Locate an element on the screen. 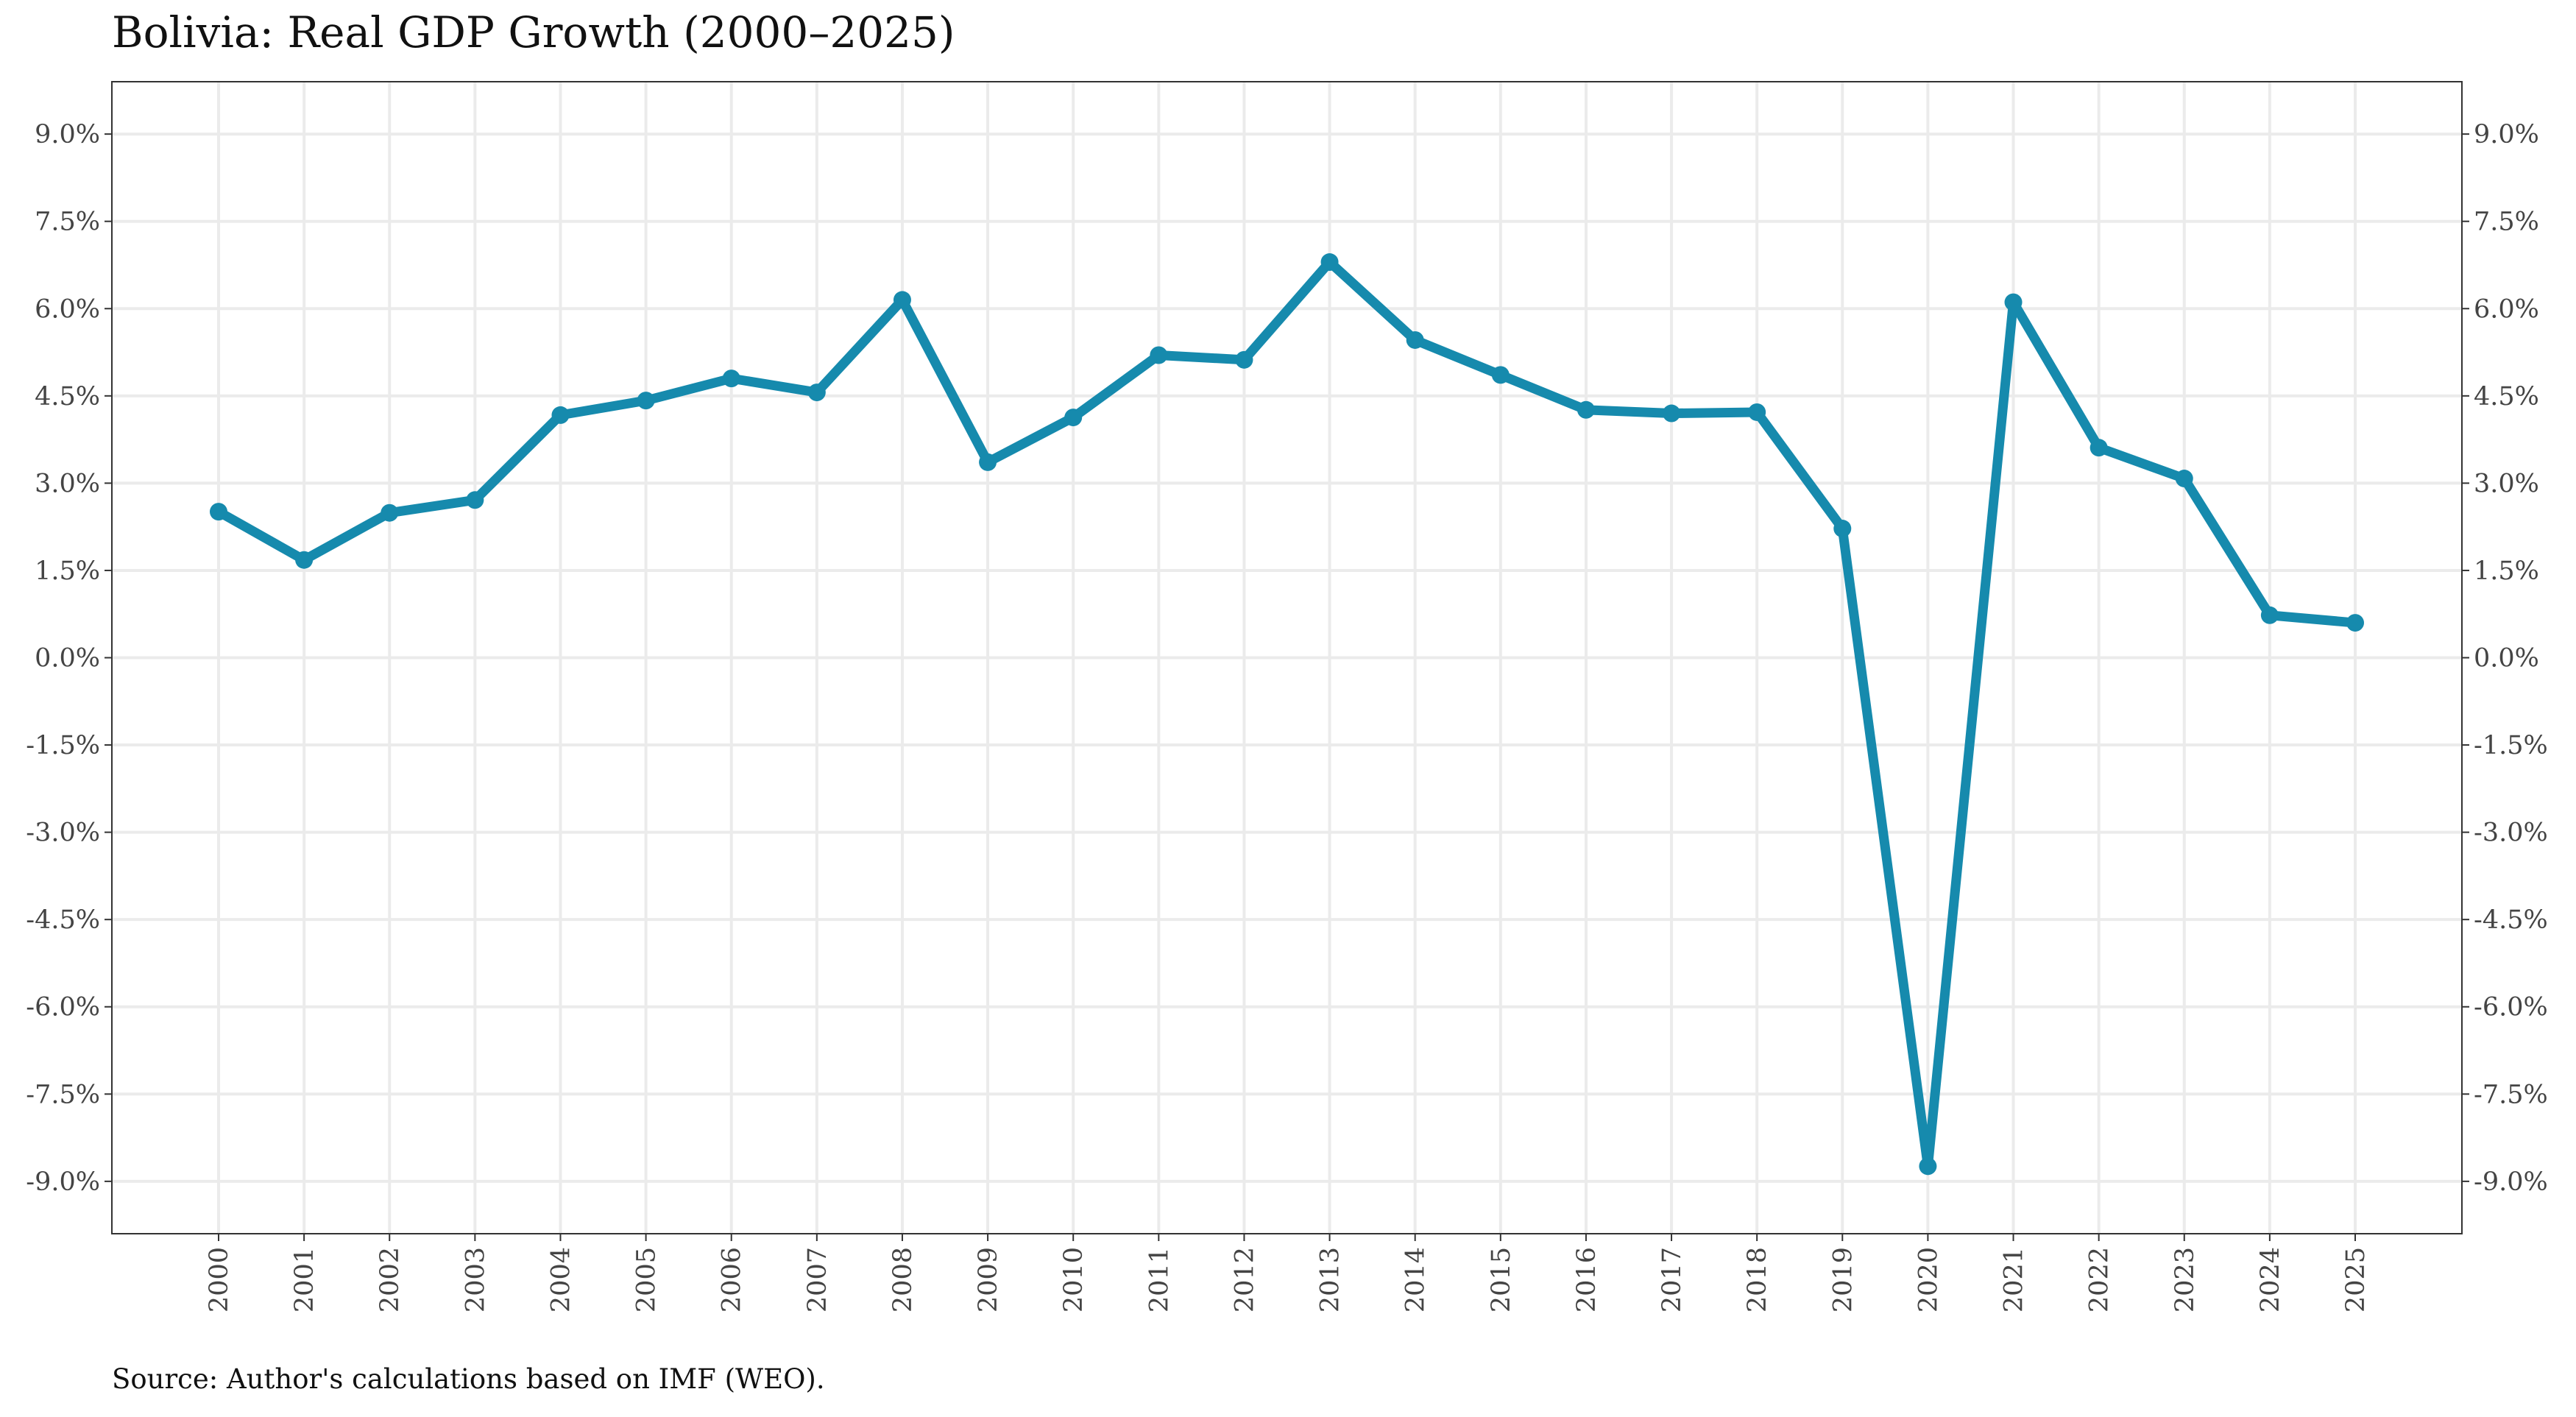 This screenshot has width=2576, height=1417. x-tick-label: 2011 is located at coordinates (1159, 1279).